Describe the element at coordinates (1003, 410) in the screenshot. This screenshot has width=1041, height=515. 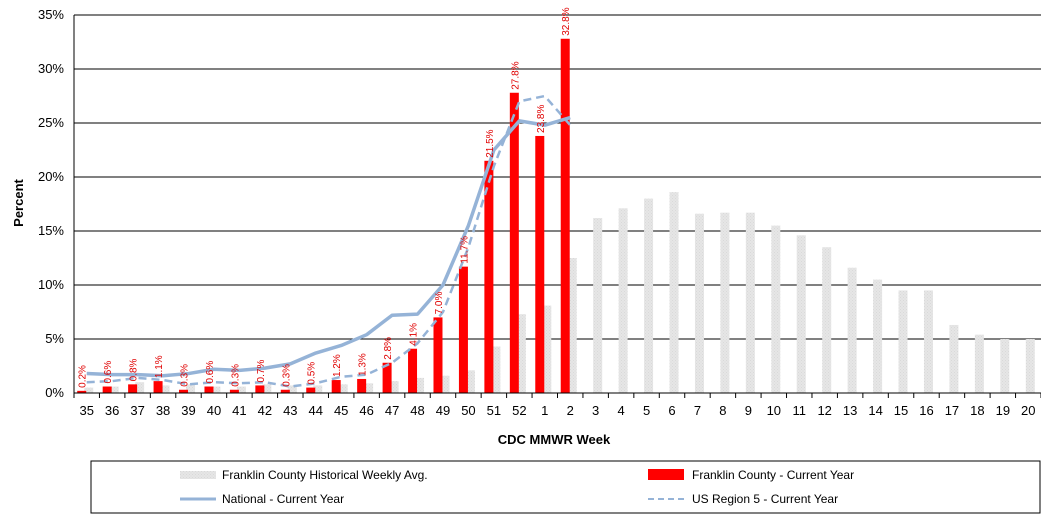
I see `x-tick-label: 19` at that location.